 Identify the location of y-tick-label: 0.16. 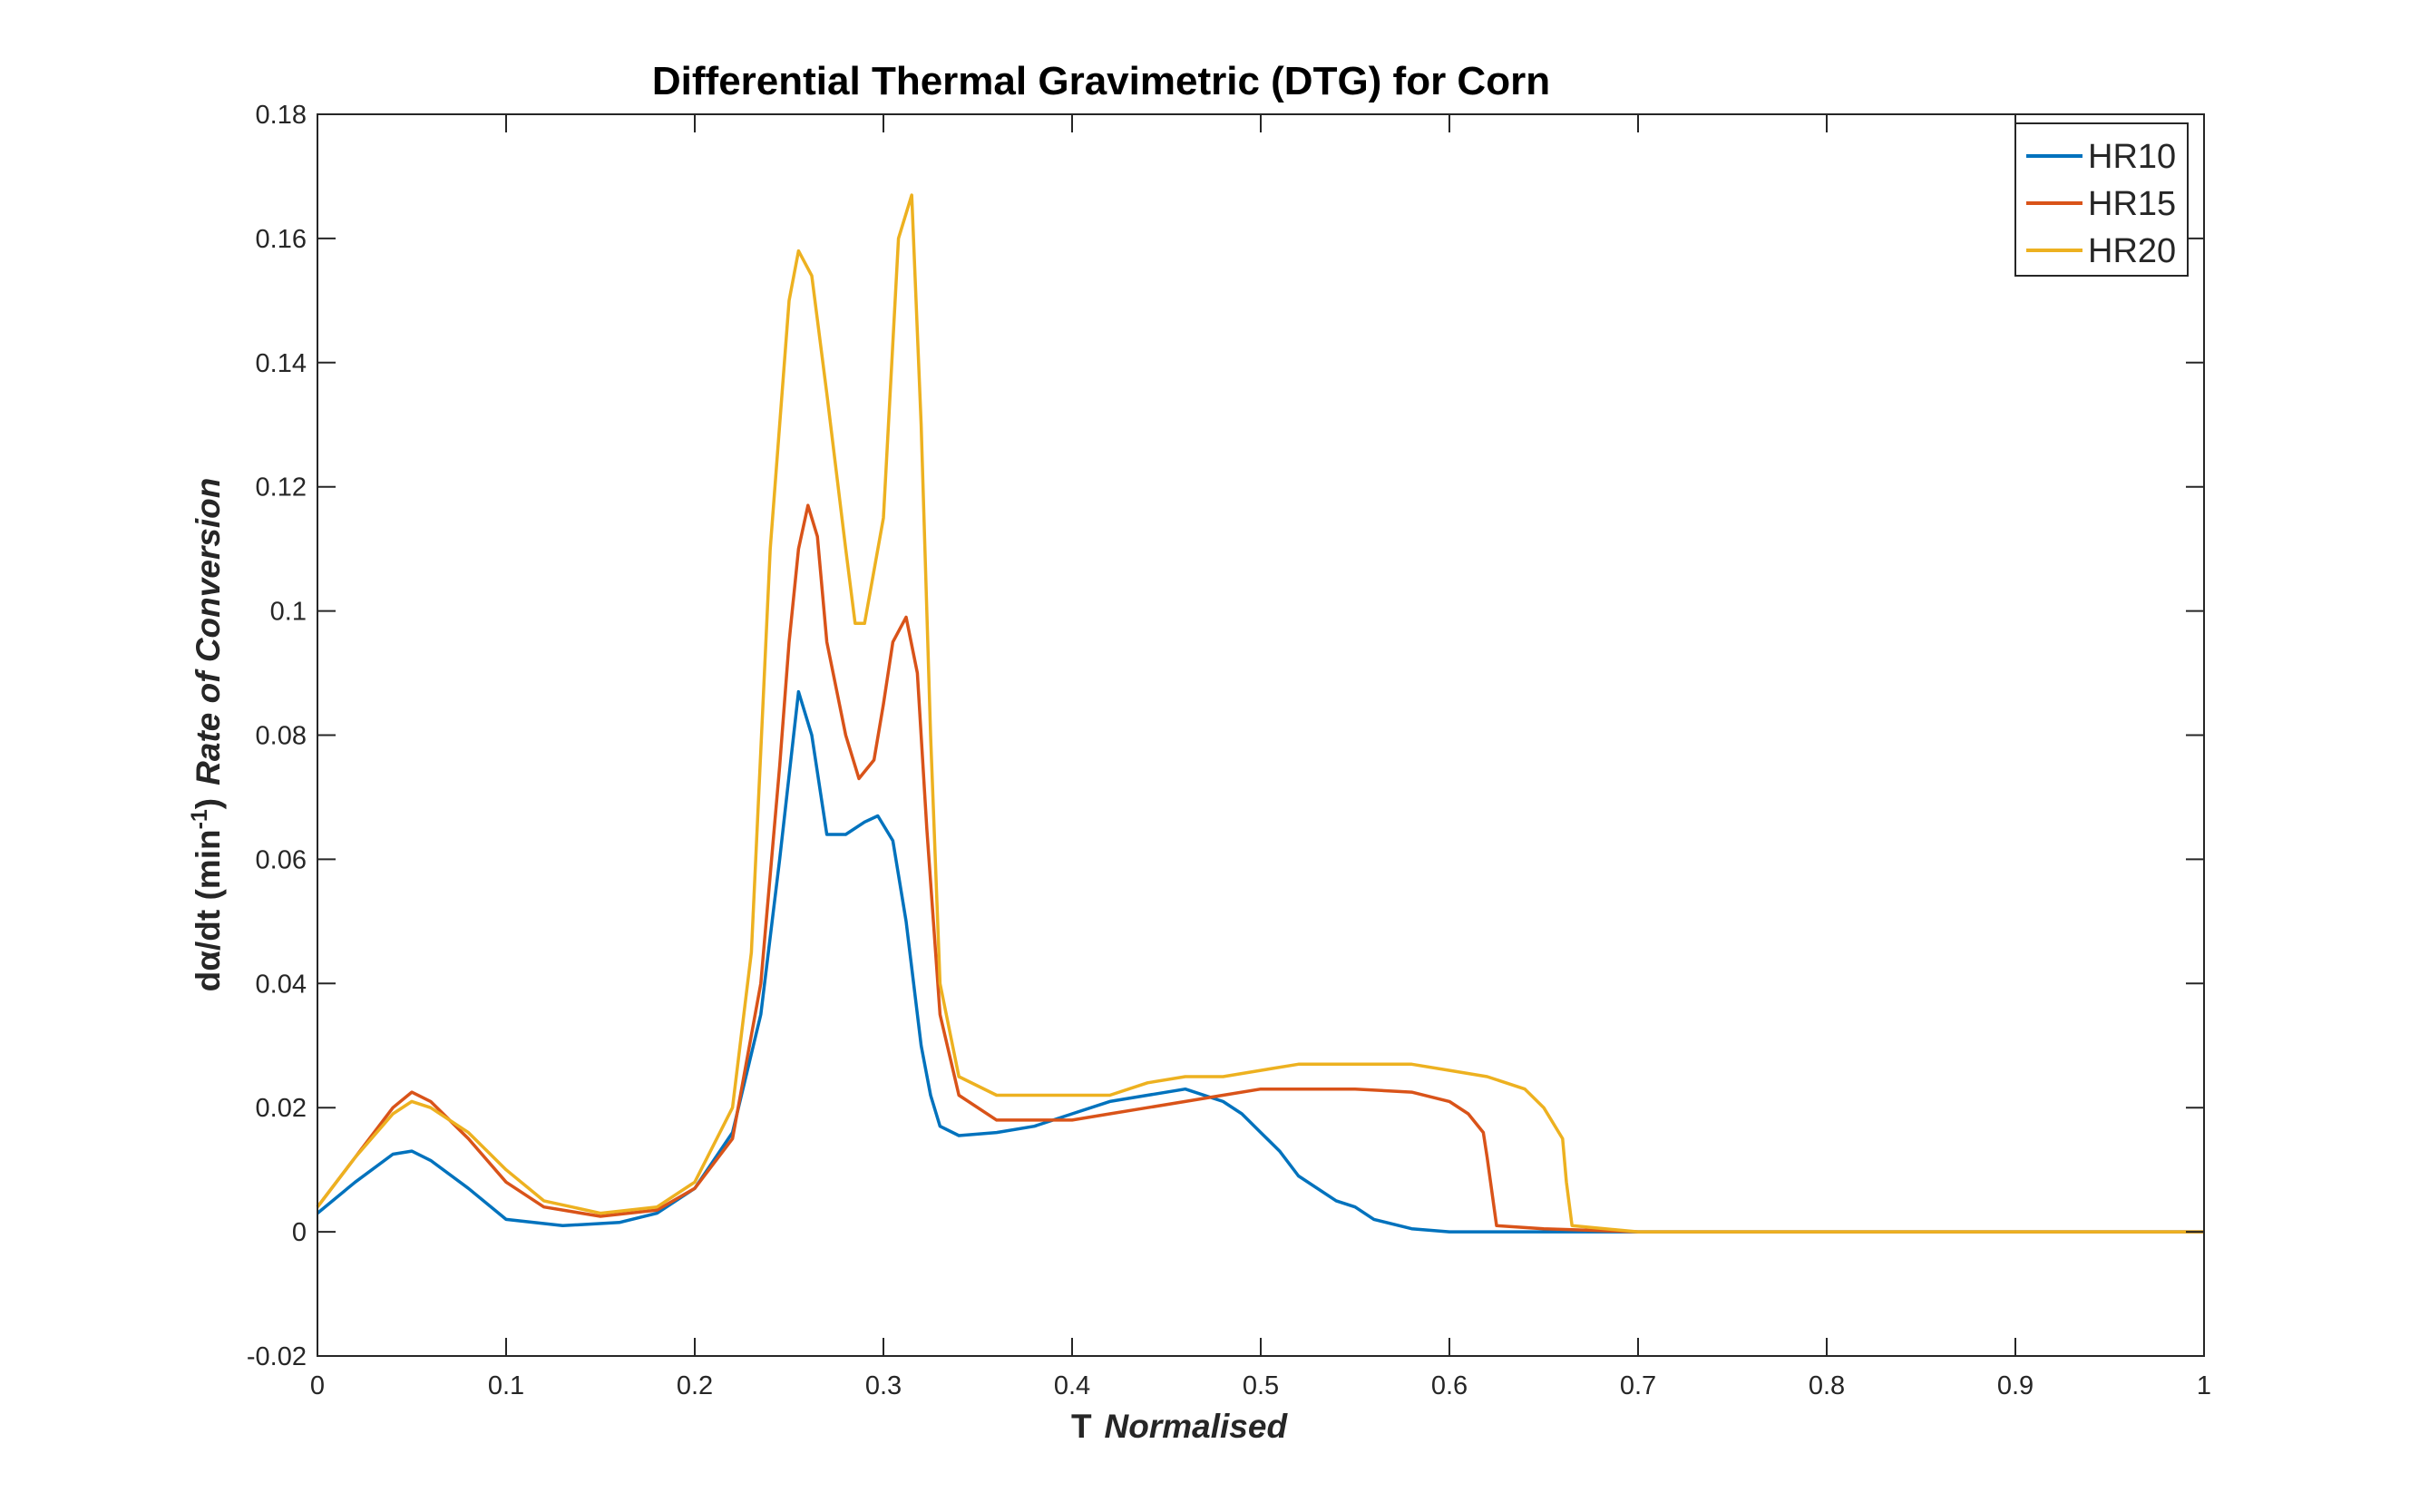
(281, 239).